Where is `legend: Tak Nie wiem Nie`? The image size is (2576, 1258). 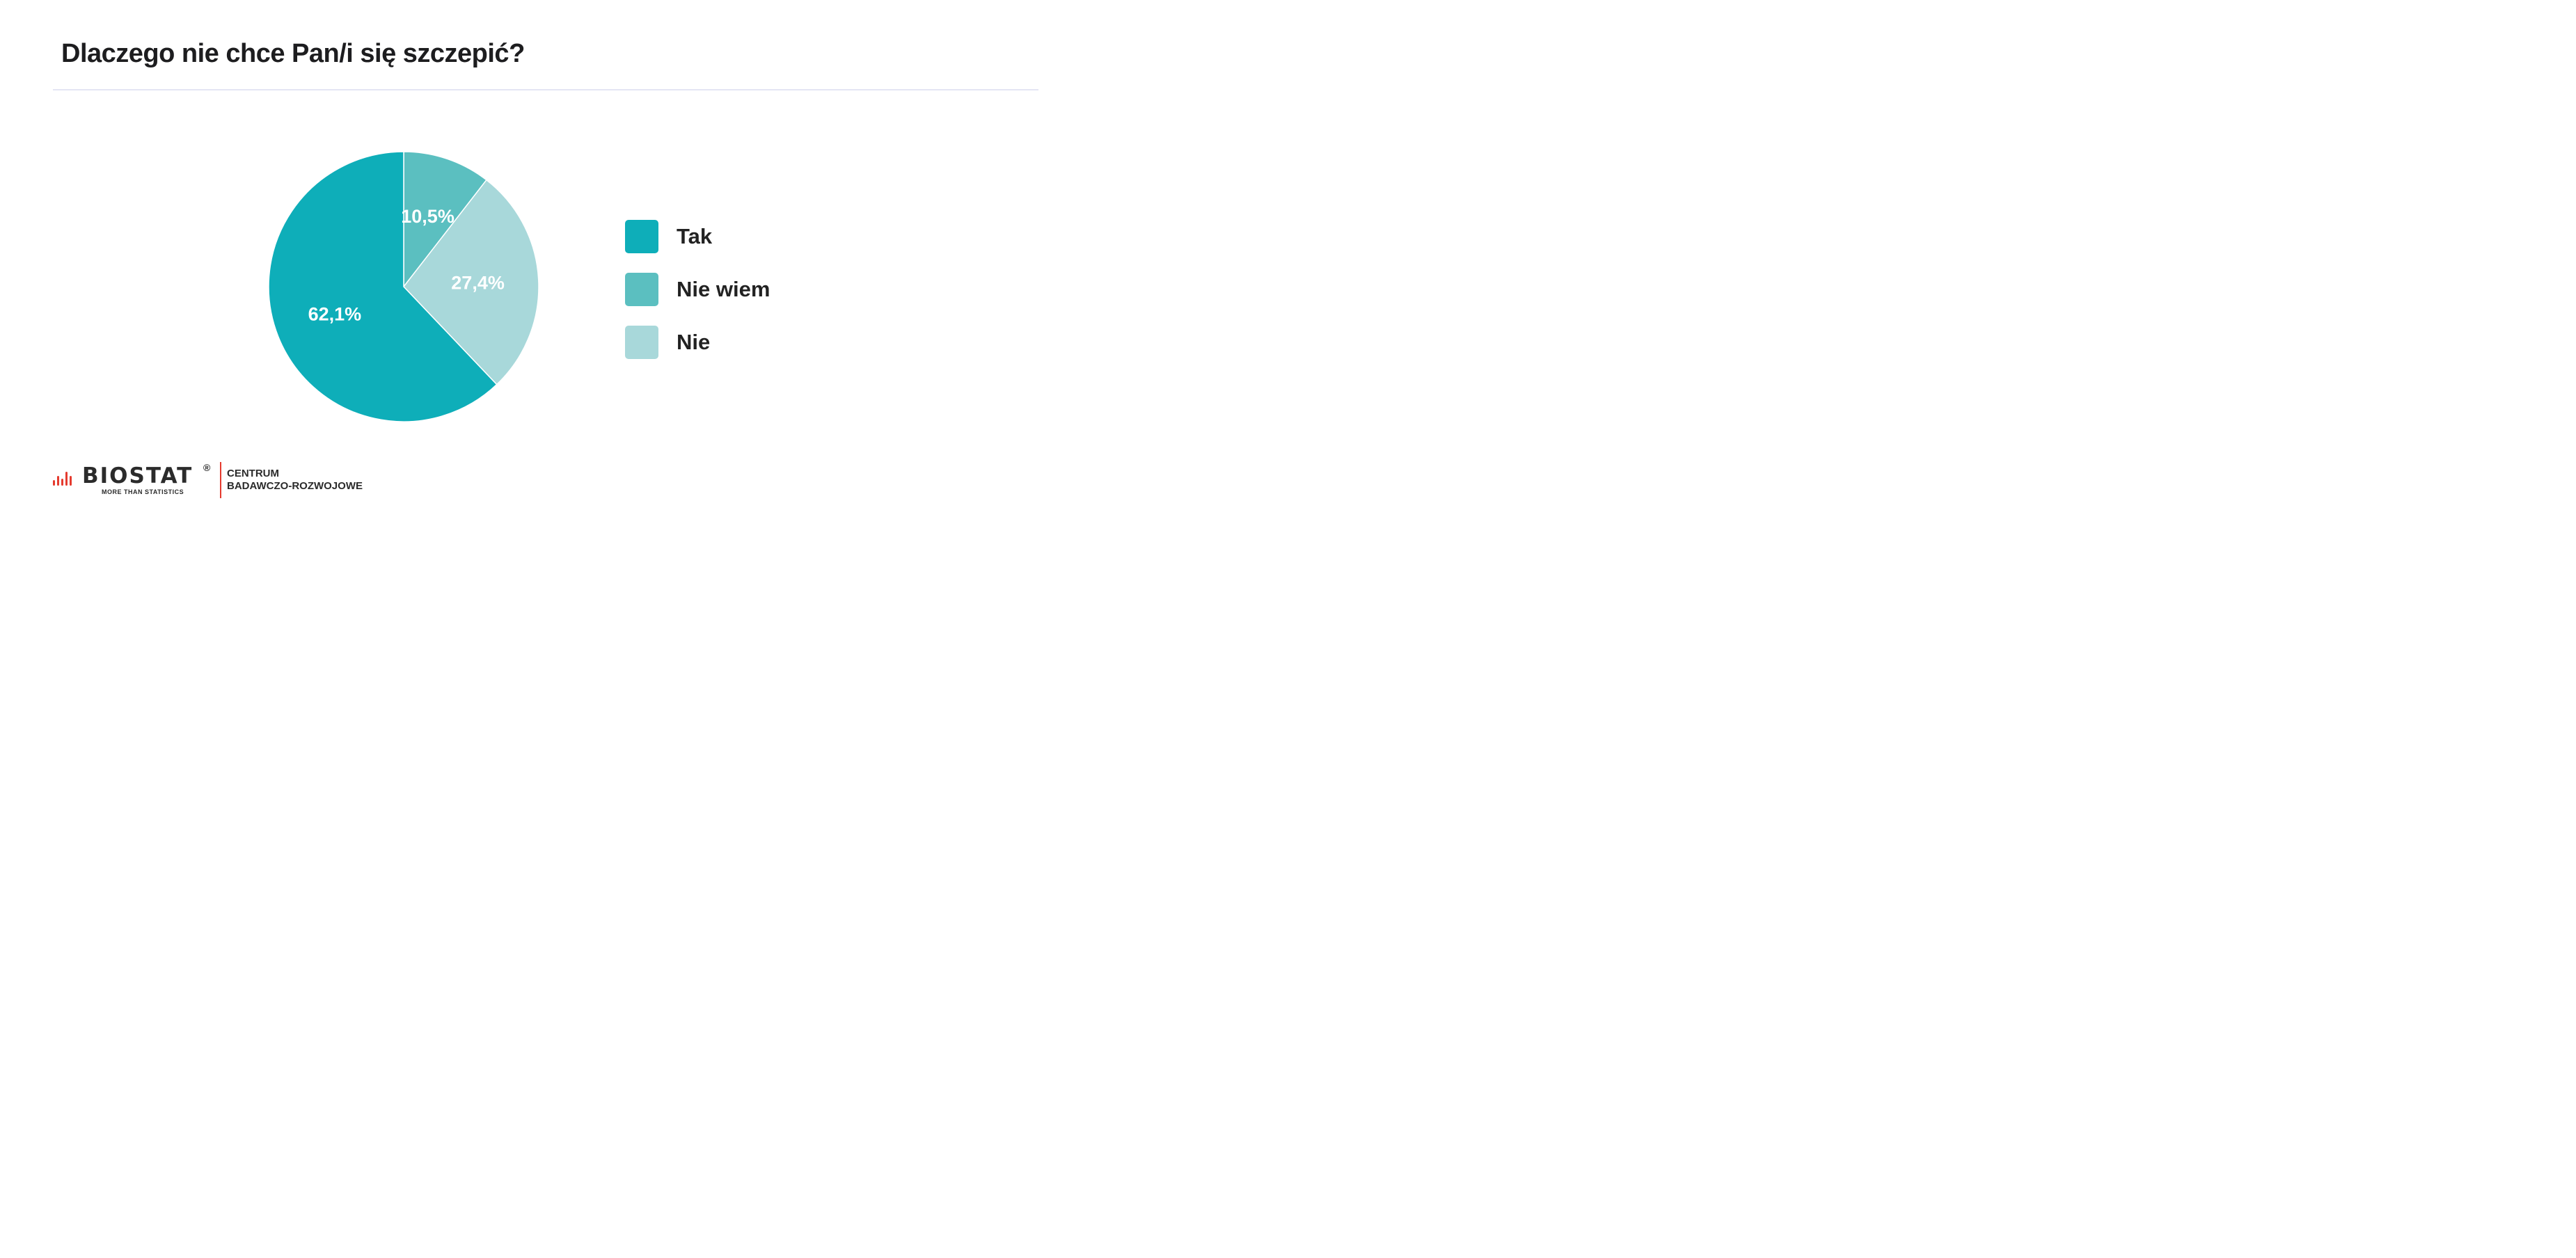
legend: Tak Nie wiem Nie is located at coordinates (736, 293).